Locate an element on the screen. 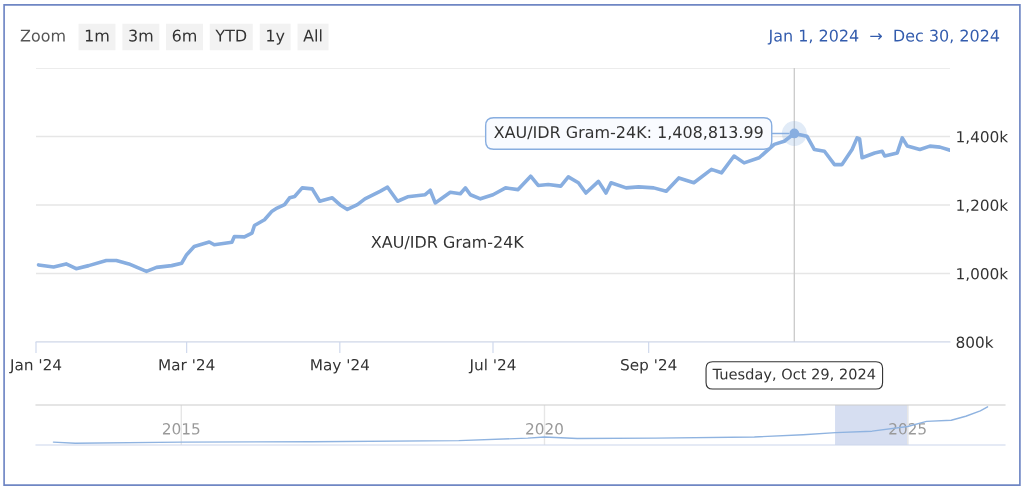 This screenshot has width=1024, height=490. y-tick-label: 800k is located at coordinates (975, 342).